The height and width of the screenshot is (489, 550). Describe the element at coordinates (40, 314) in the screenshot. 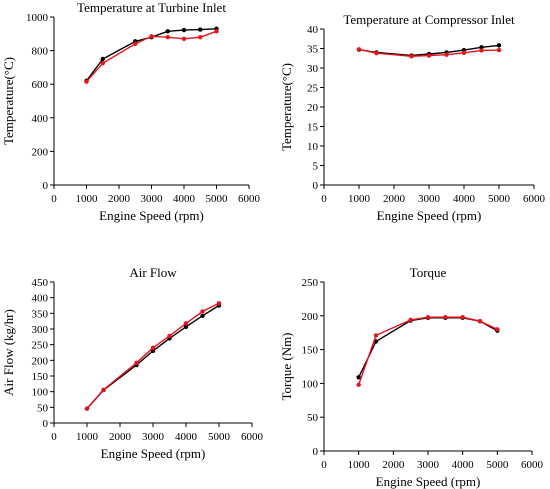

I see `y-tick-label: 350` at that location.